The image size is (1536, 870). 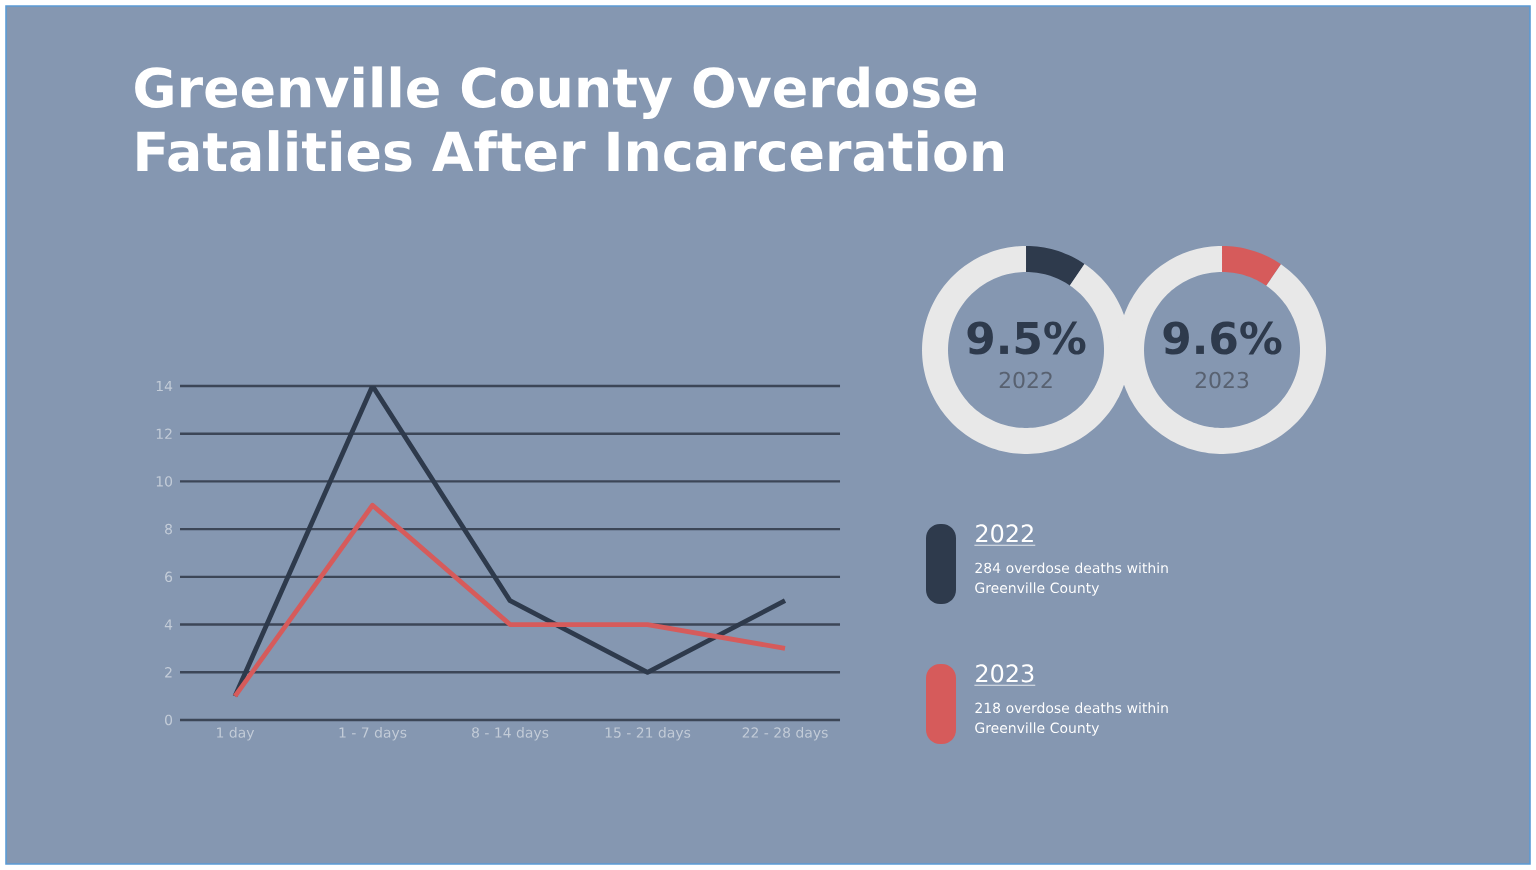 I want to click on text: 9.5%, so click(x=1026, y=338).